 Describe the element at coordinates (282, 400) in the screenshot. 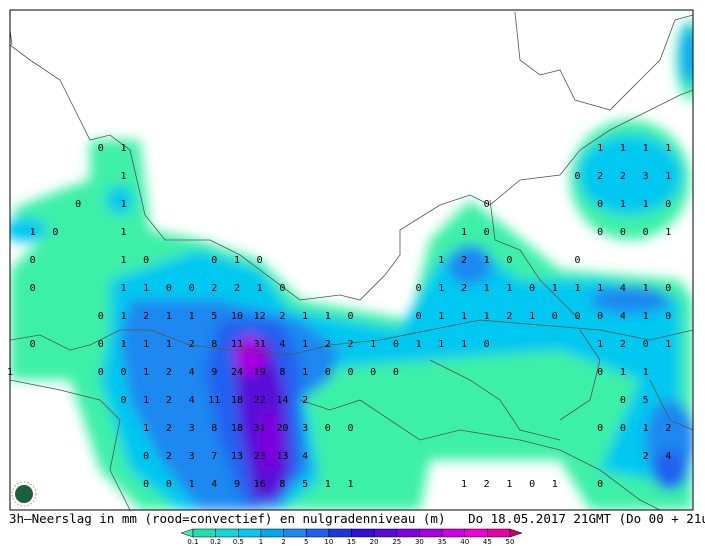

I see `grid-value: 14` at that location.